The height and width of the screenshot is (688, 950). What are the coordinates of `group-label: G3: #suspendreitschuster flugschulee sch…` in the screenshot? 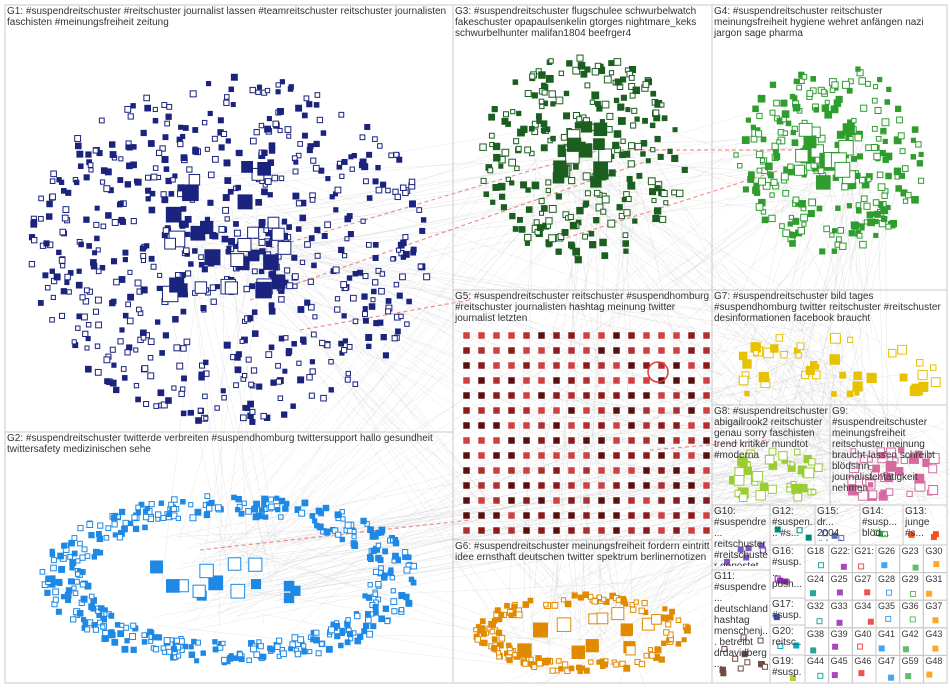 It's located at (576, 22).